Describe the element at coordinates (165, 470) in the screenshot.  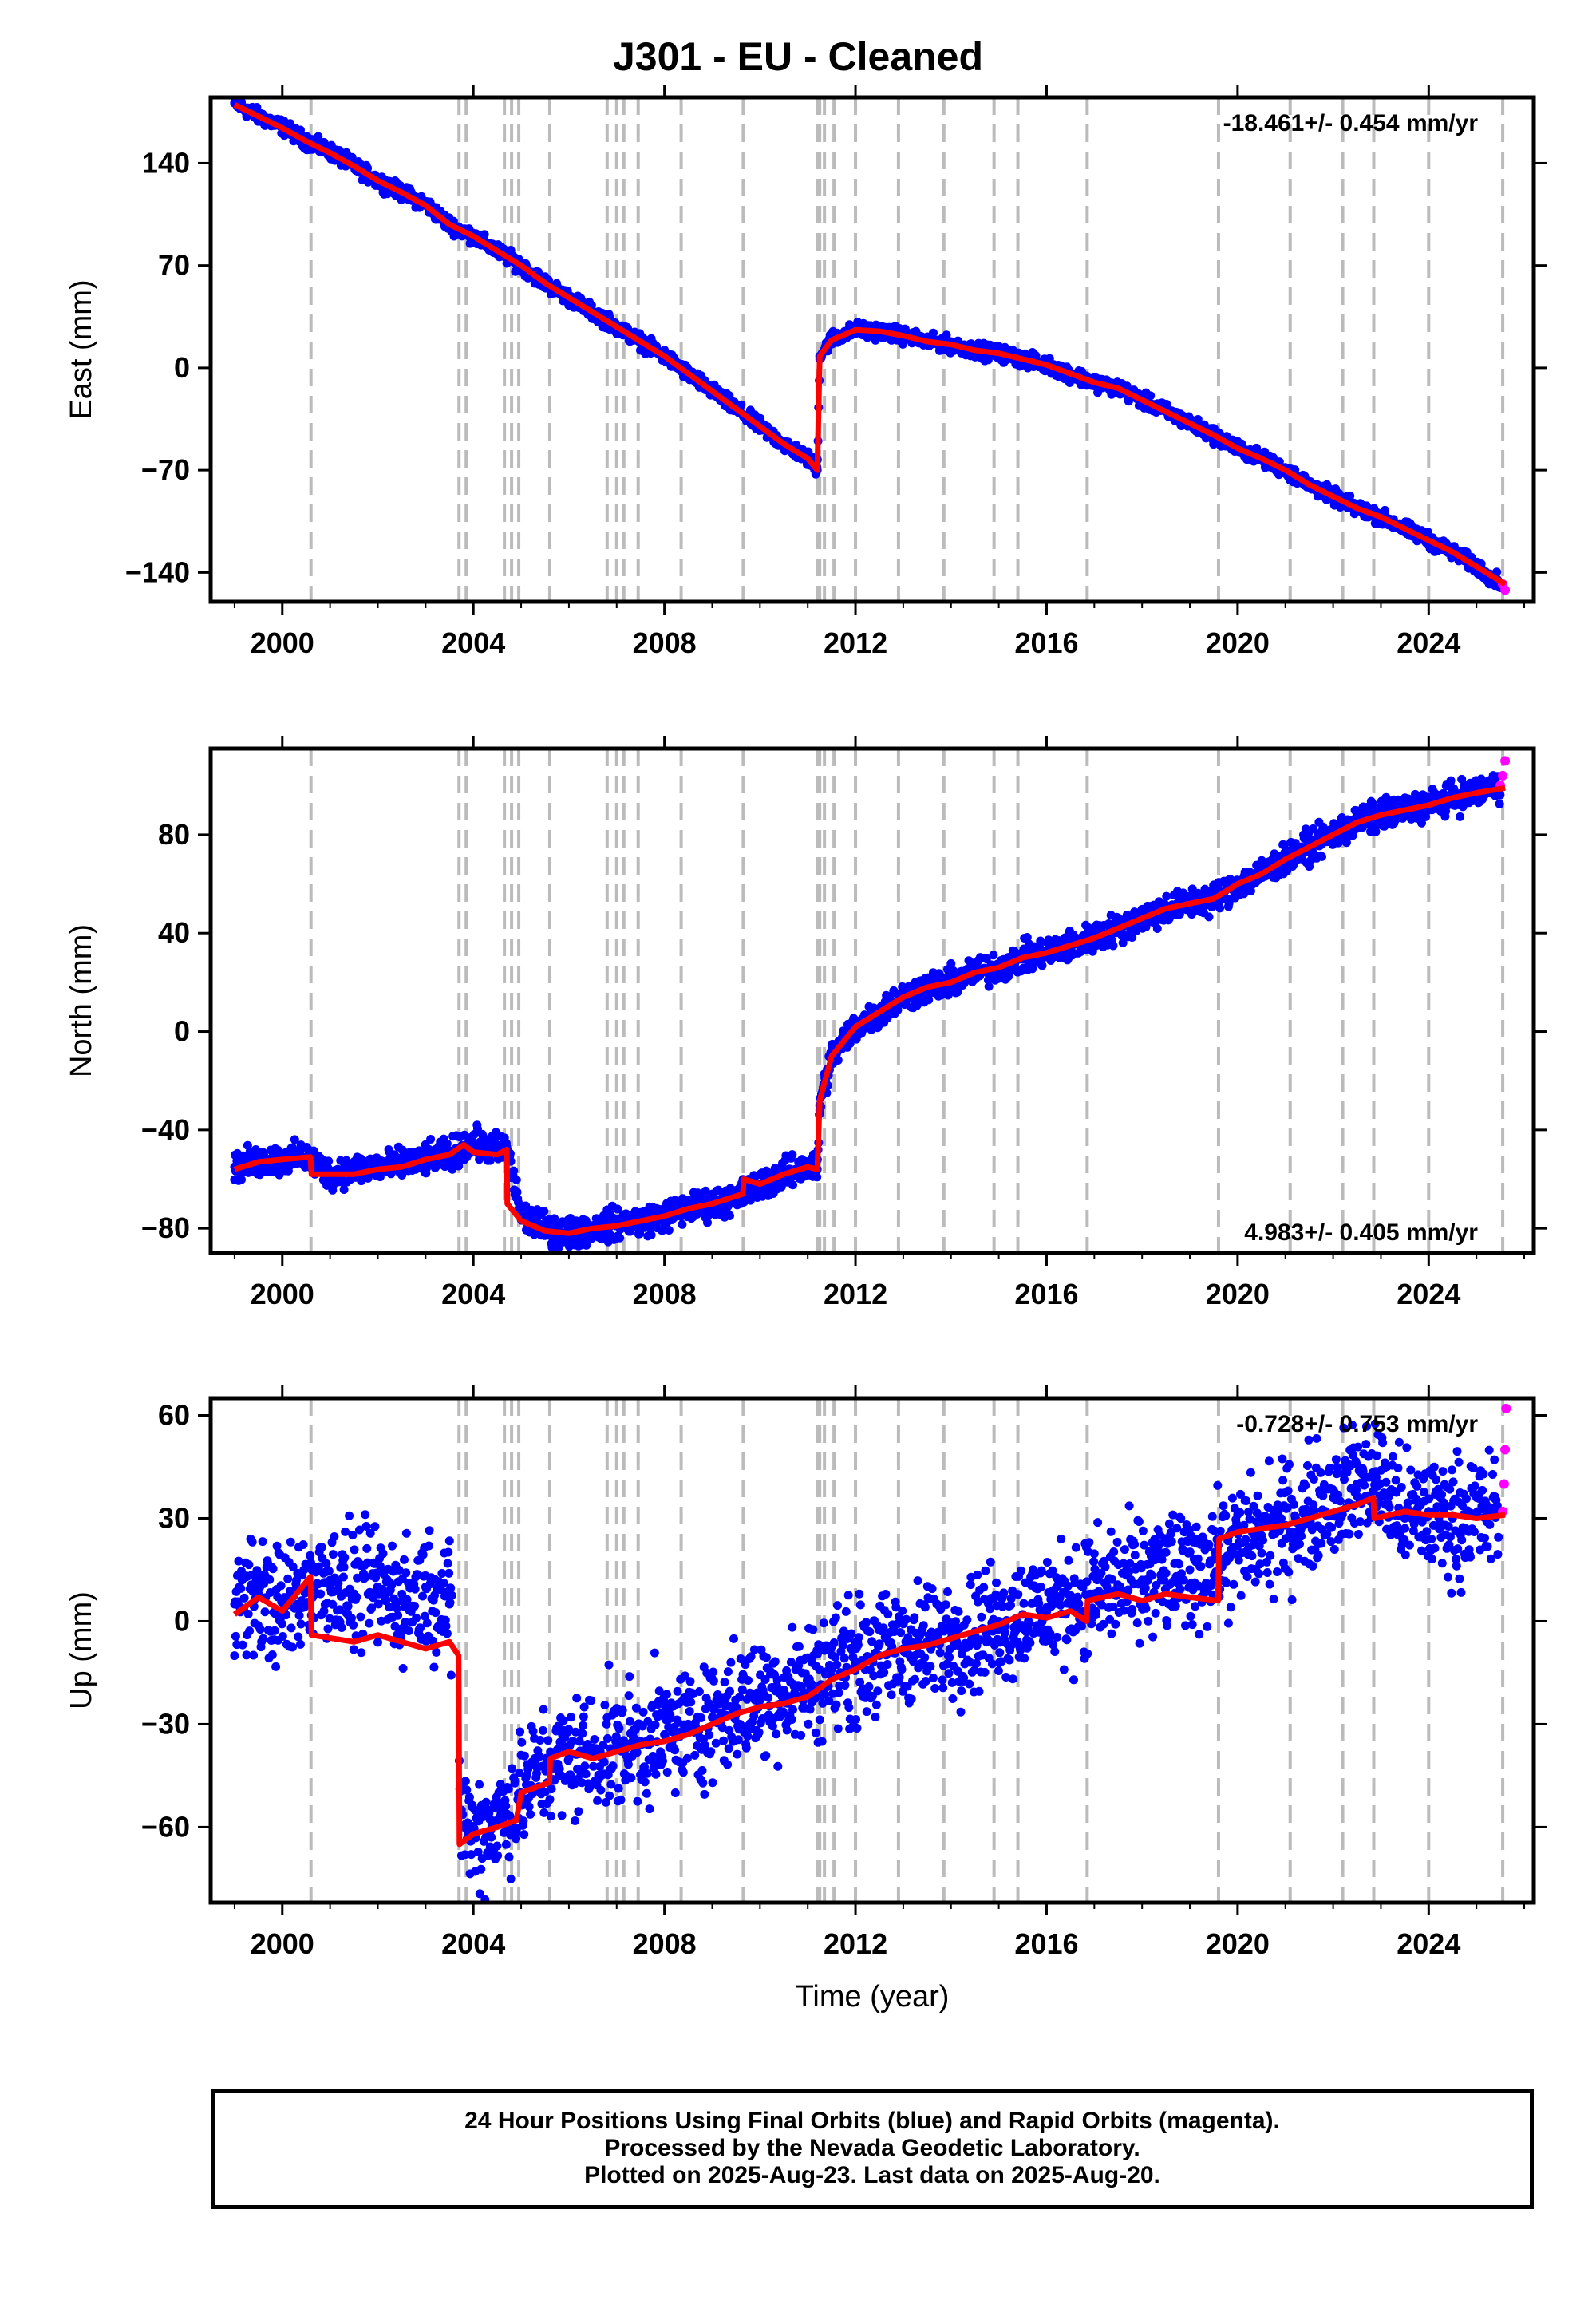
I see `y-tick-label: −70` at that location.